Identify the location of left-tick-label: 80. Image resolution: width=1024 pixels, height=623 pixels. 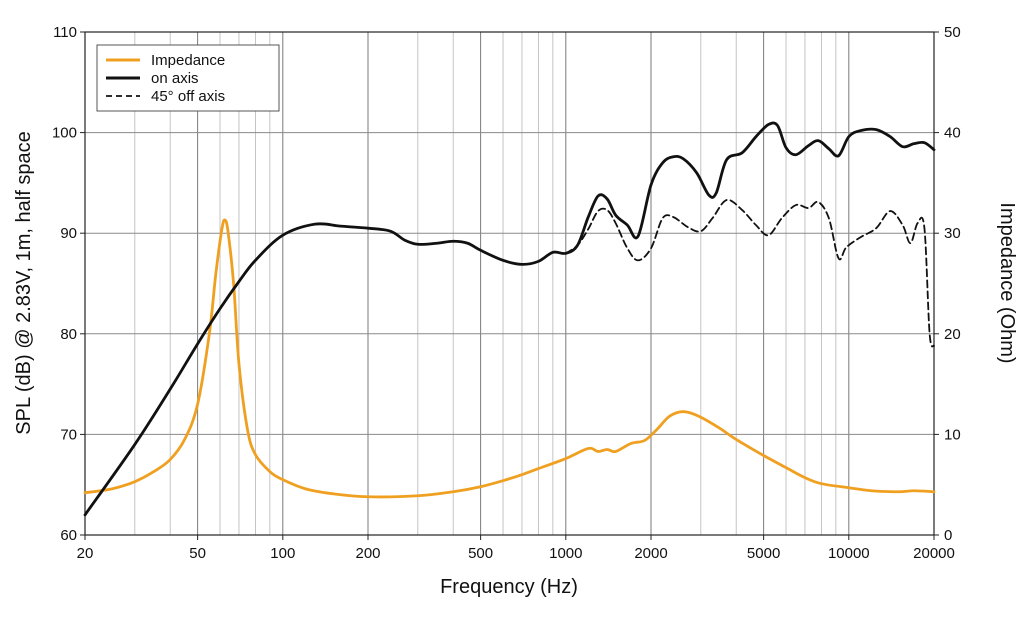
(68, 334).